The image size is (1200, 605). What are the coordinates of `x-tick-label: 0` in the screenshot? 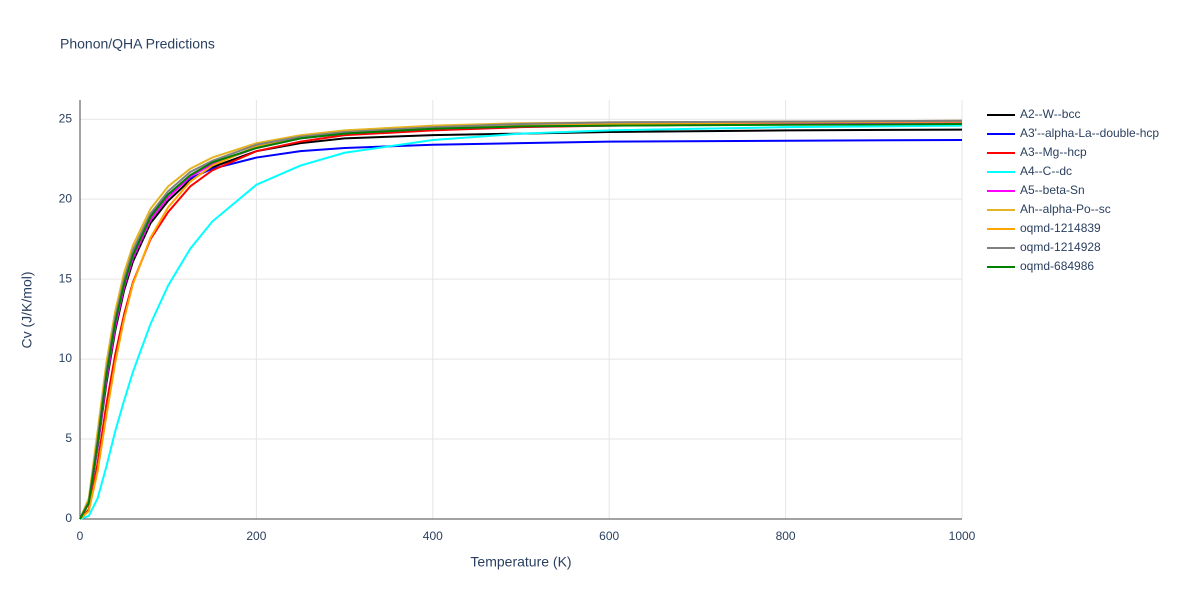 It's located at (80, 536).